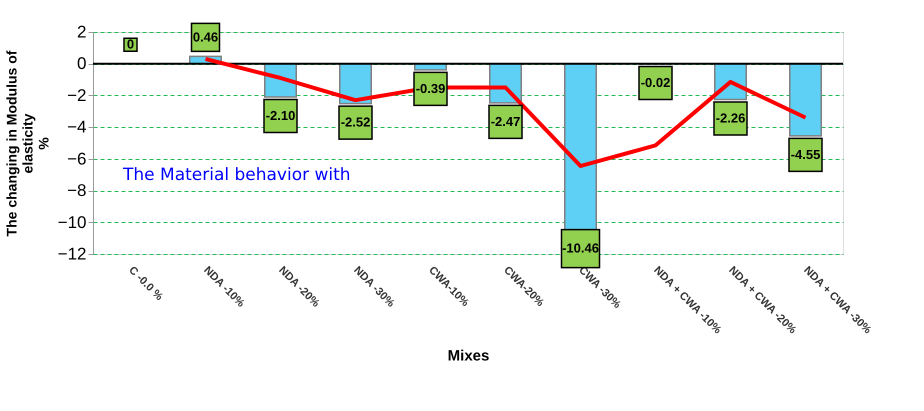 The width and height of the screenshot is (924, 411). What do you see at coordinates (72, 254) in the screenshot?
I see `y-tick-label: −12` at bounding box center [72, 254].